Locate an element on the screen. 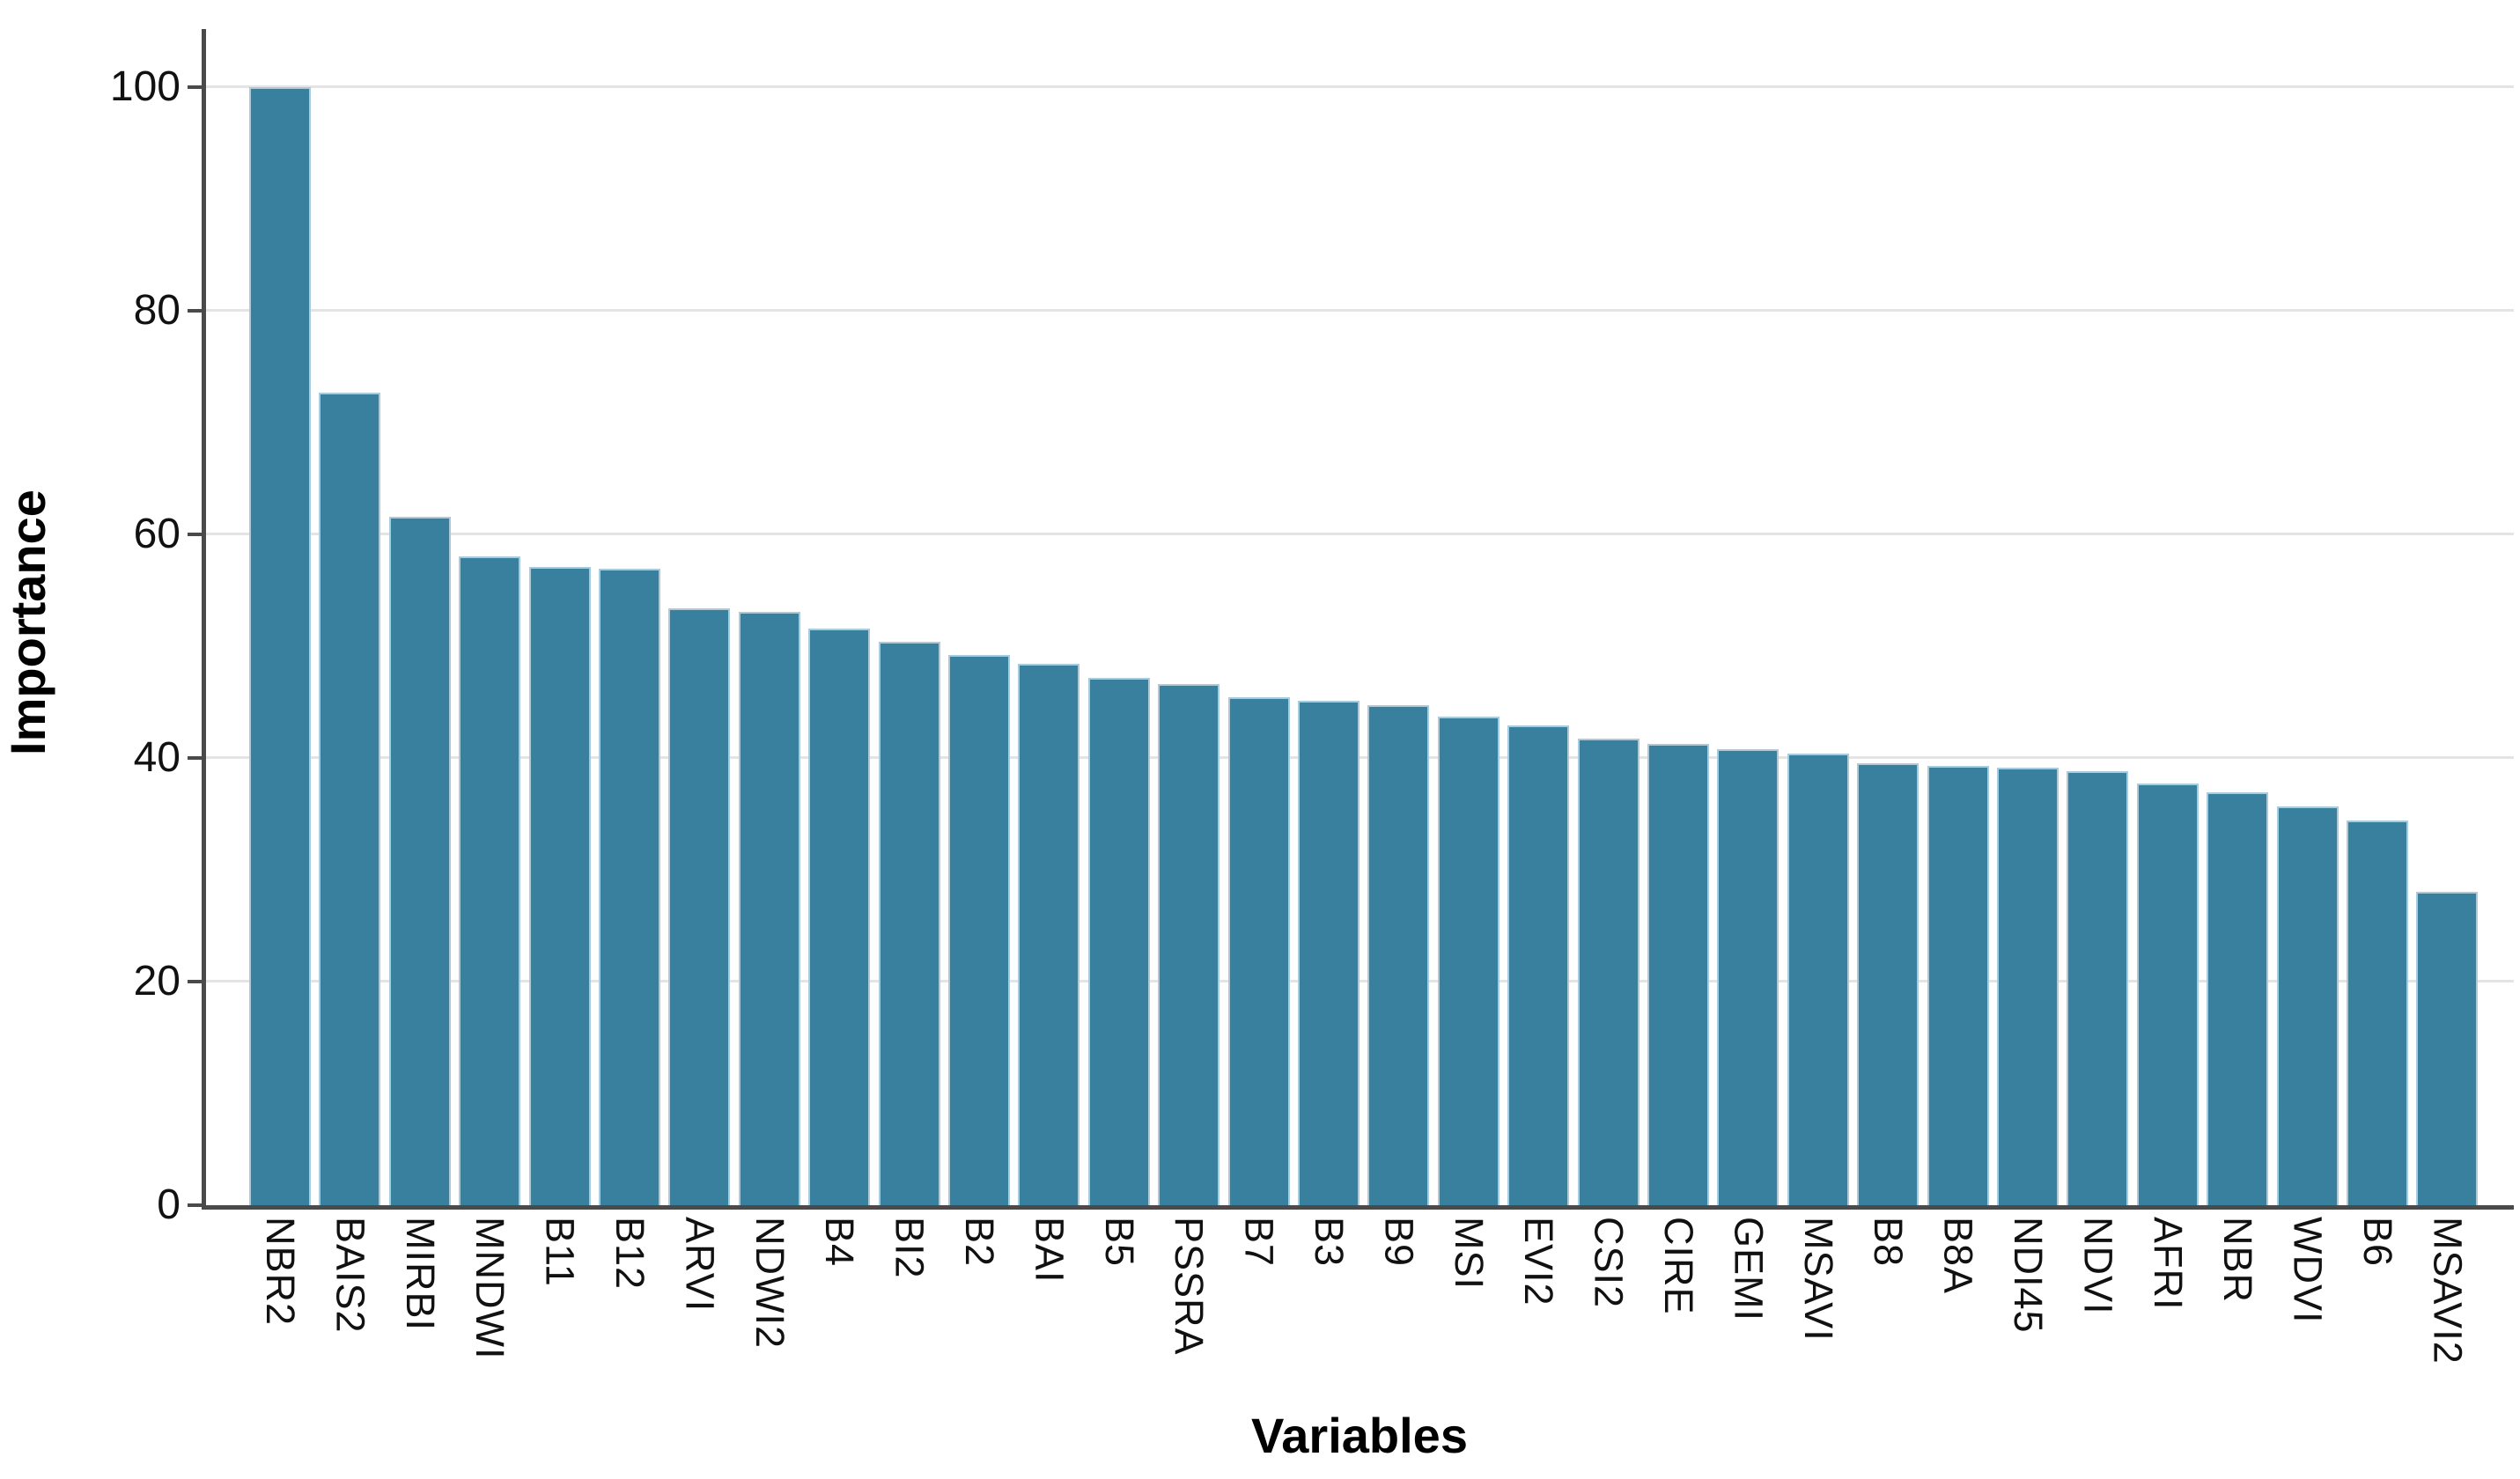 The height and width of the screenshot is (1479, 2520). bar-B6 is located at coordinates (2377, 1012).